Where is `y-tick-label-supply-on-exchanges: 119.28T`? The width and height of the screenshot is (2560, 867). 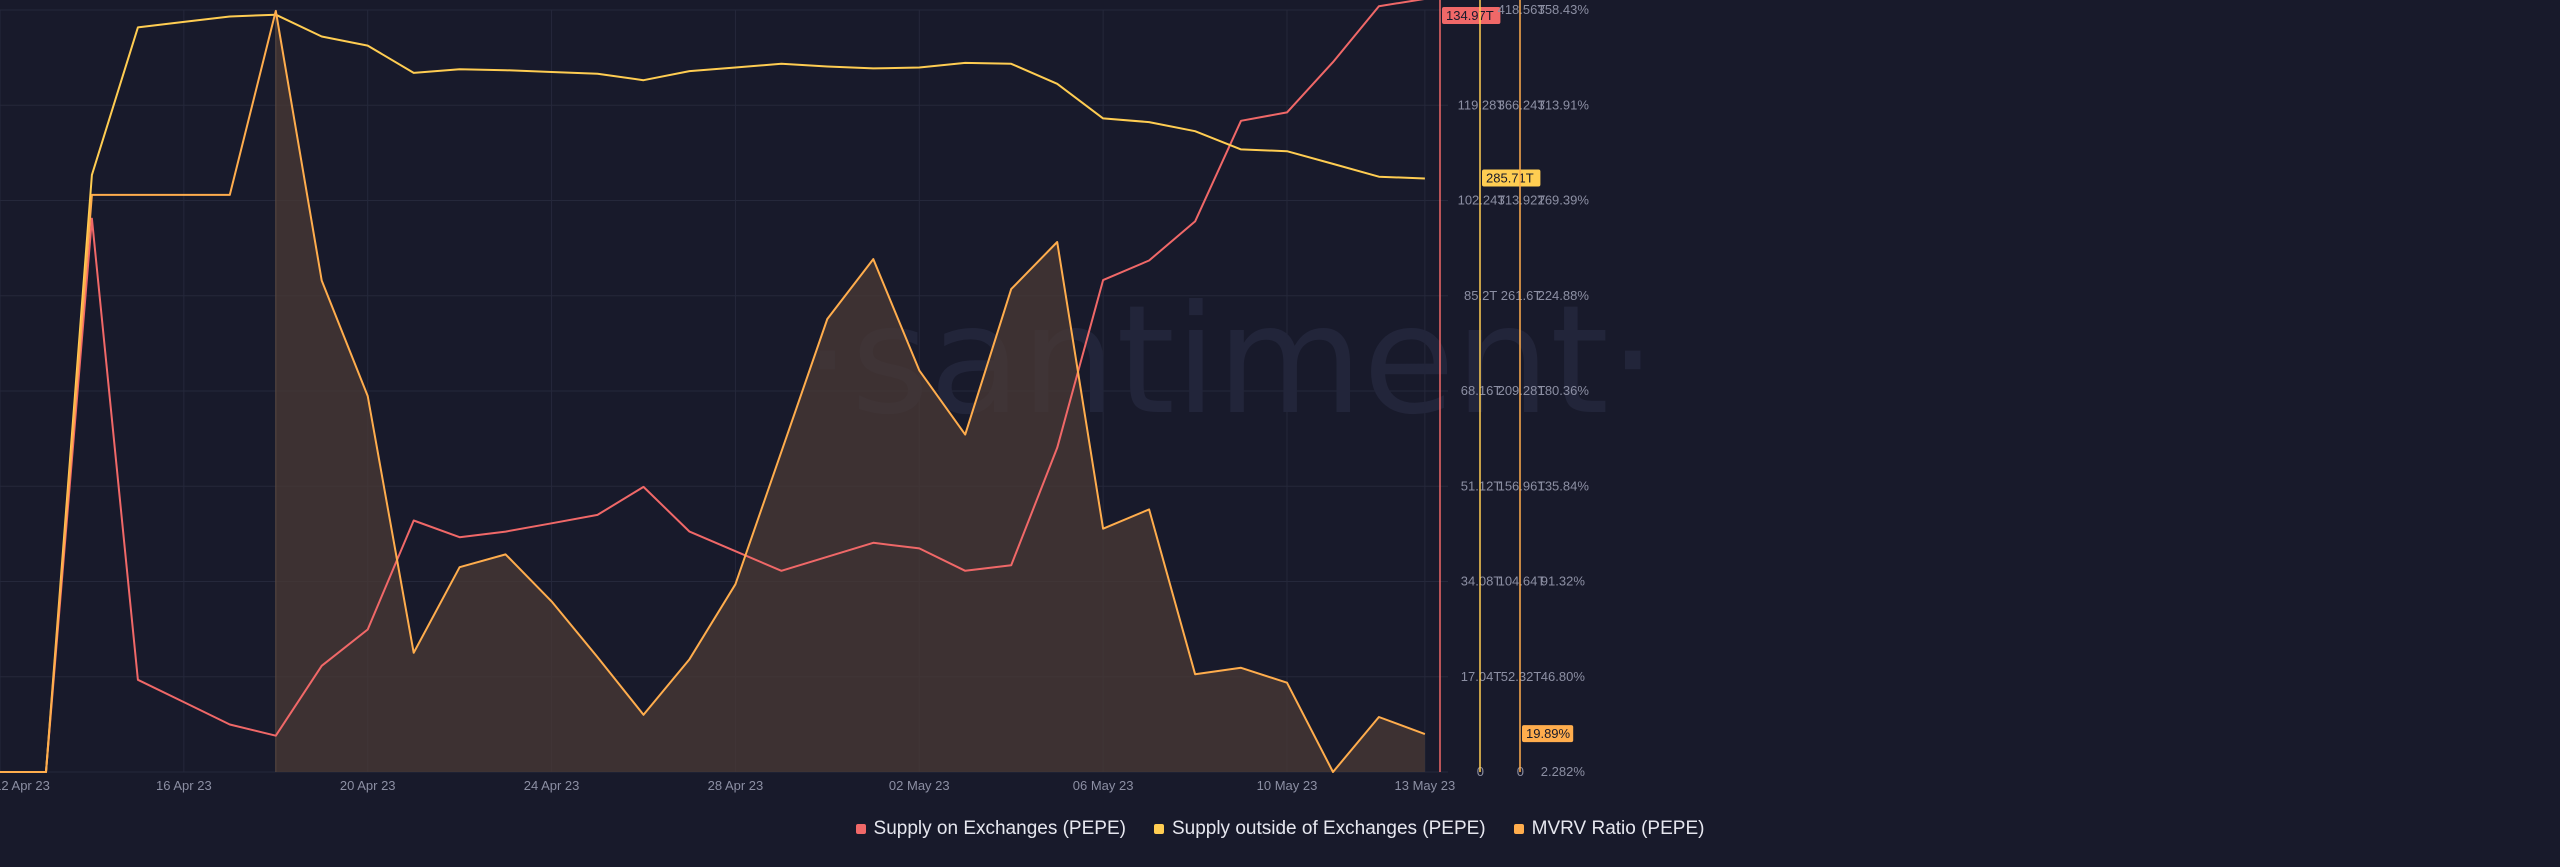
y-tick-label-supply-on-exchanges: 119.28T is located at coordinates (1481, 104).